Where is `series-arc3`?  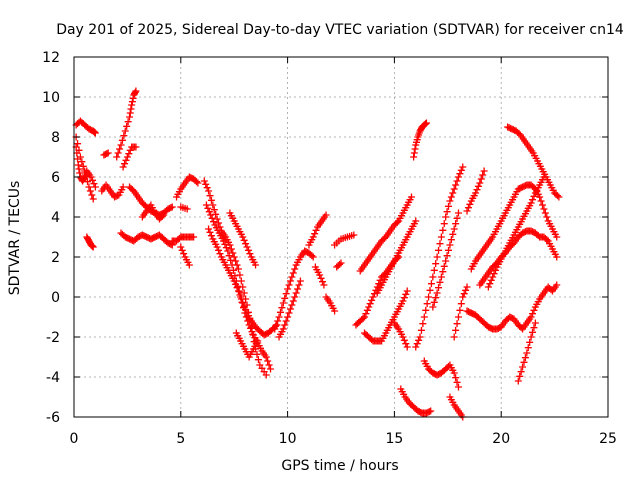
series-arc3 is located at coordinates (85, 167).